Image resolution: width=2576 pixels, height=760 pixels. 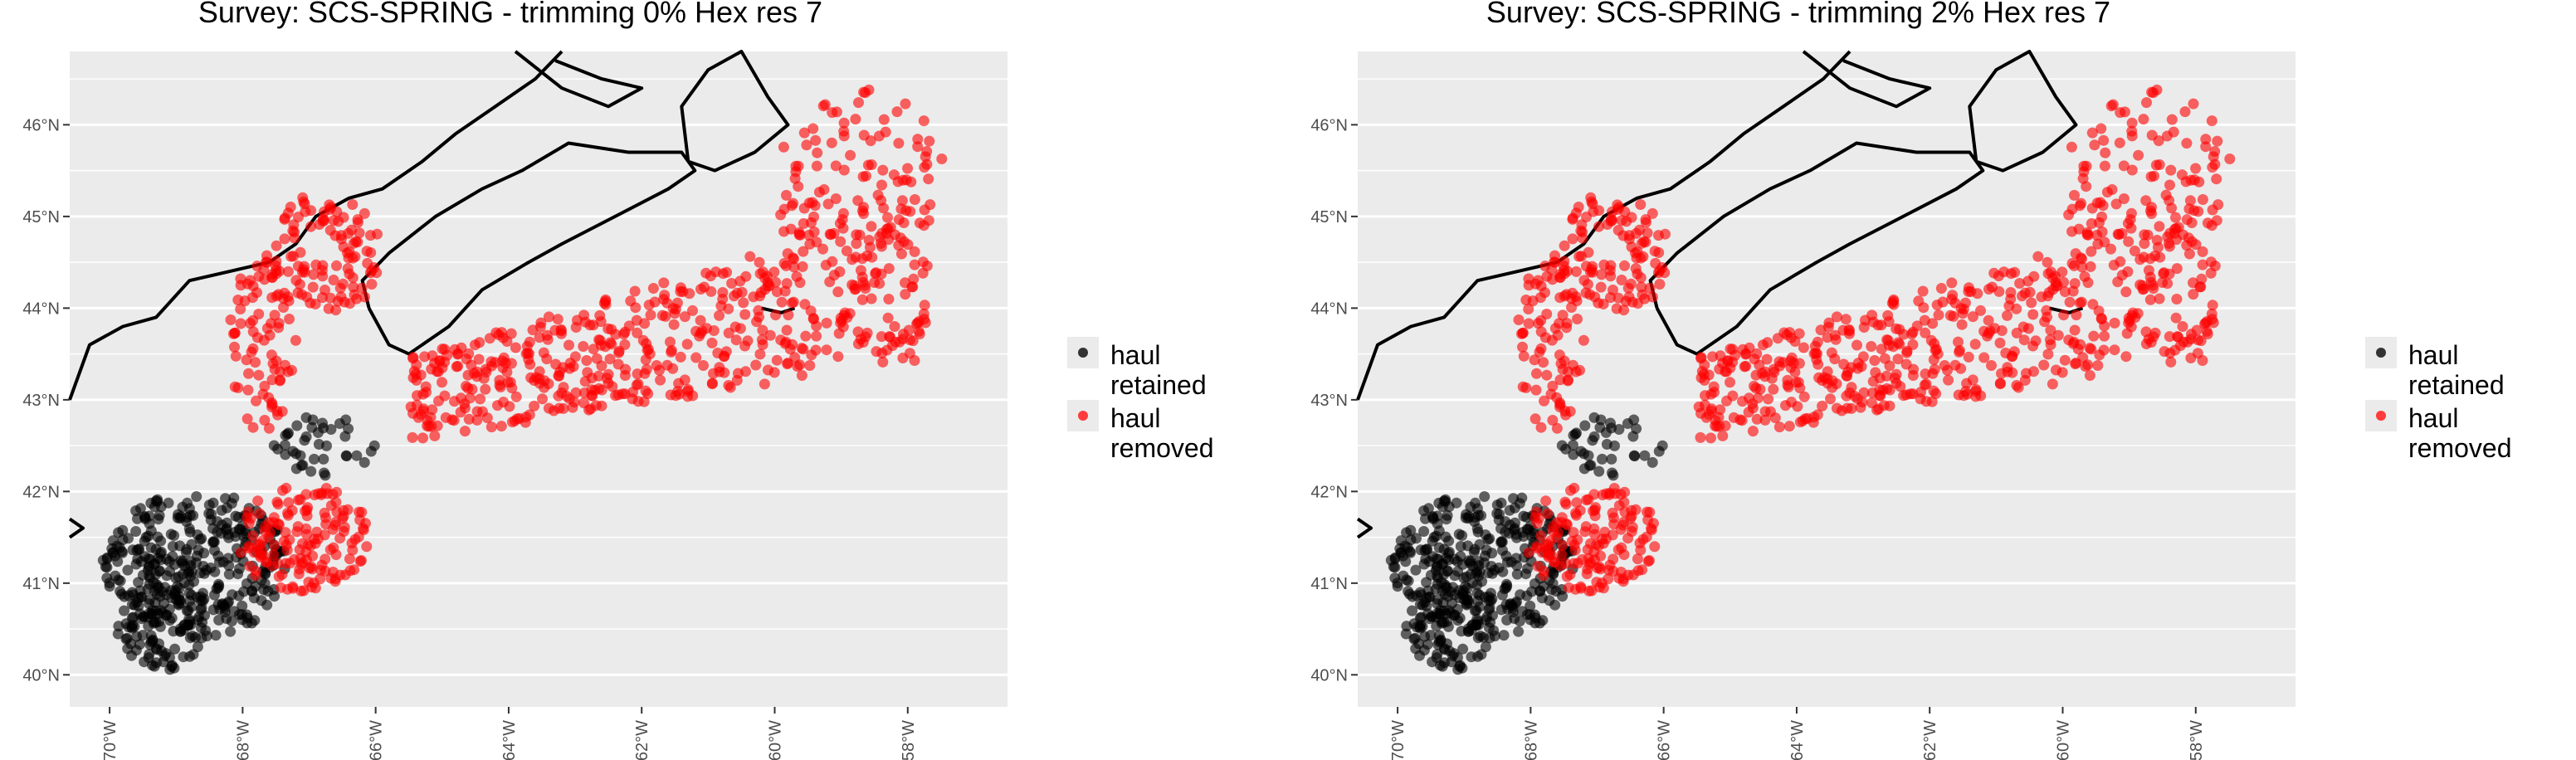 I want to click on y-tick-label: 40°N, so click(x=41, y=675).